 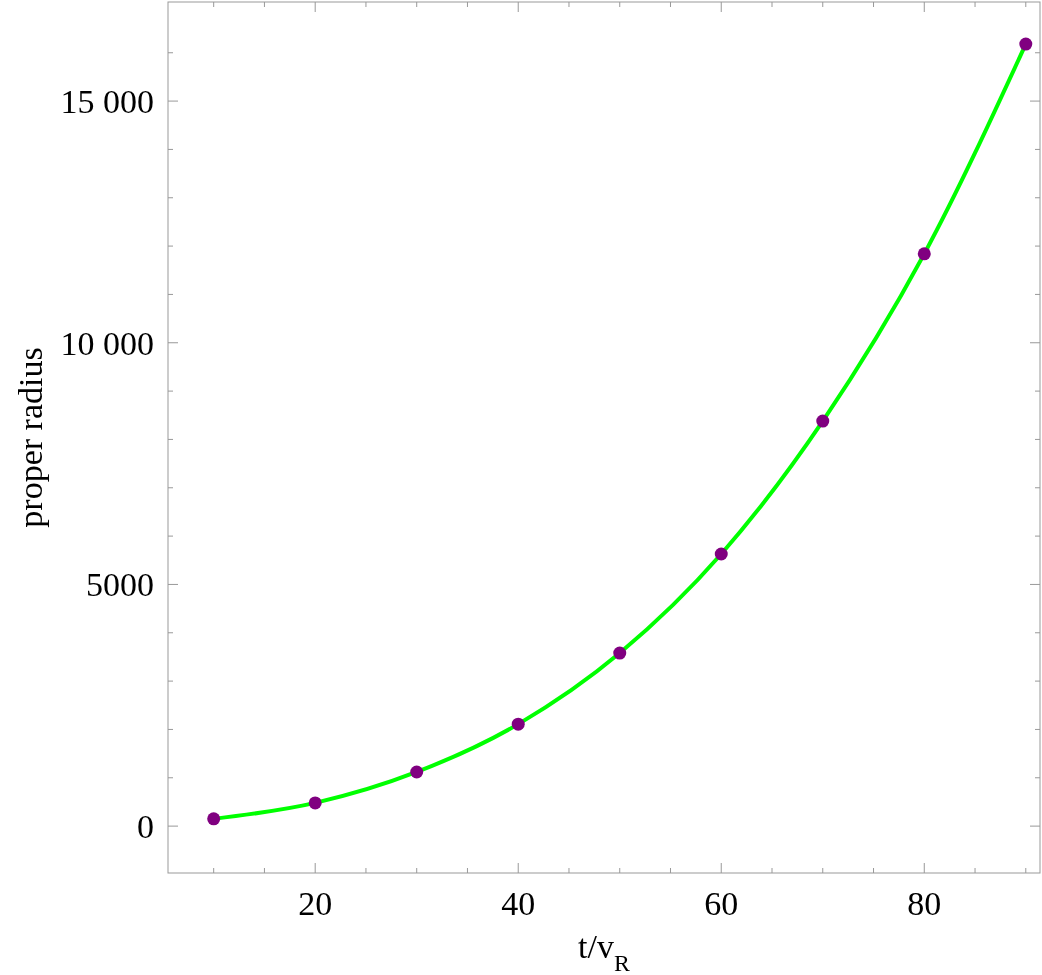 I want to click on x-tick-label: 40, so click(x=518, y=903).